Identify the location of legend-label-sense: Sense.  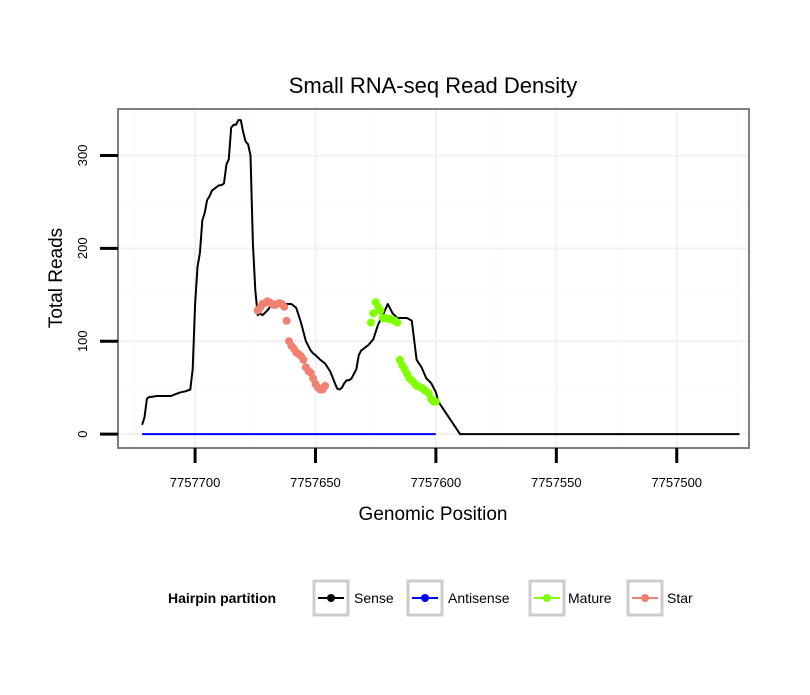
(374, 598).